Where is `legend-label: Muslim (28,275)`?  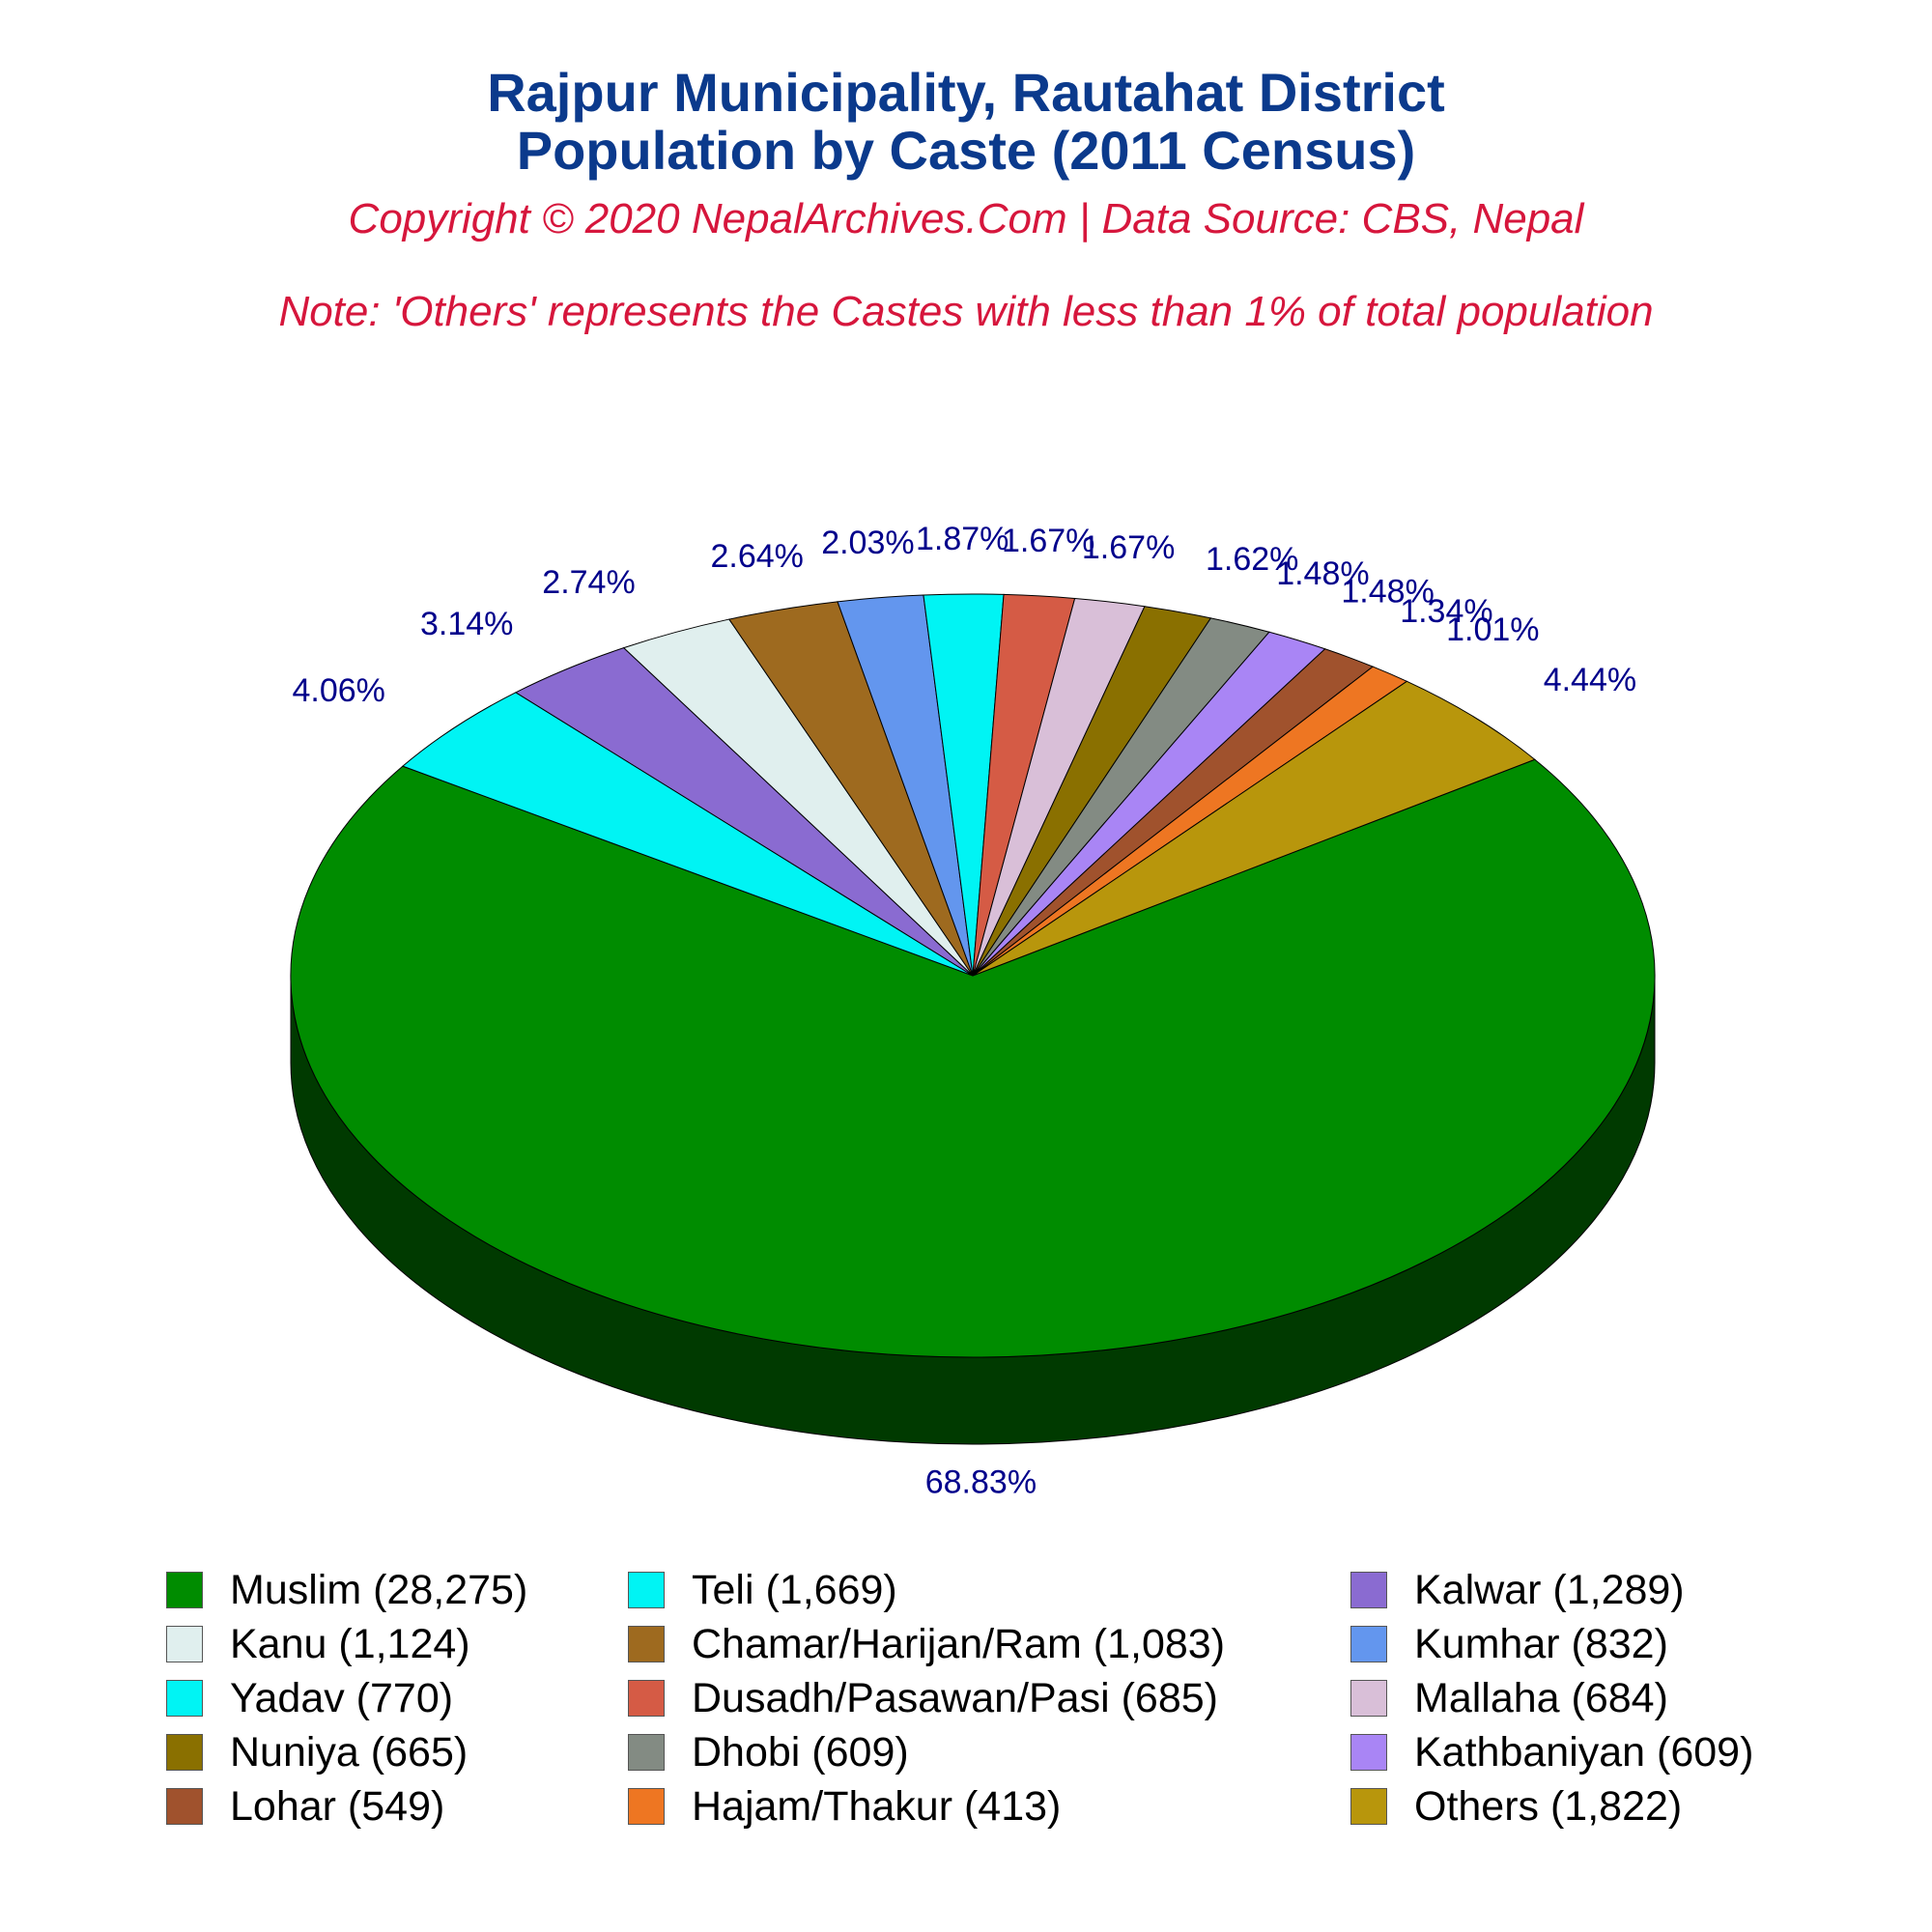
legend-label: Muslim (28,275) is located at coordinates (379, 1589).